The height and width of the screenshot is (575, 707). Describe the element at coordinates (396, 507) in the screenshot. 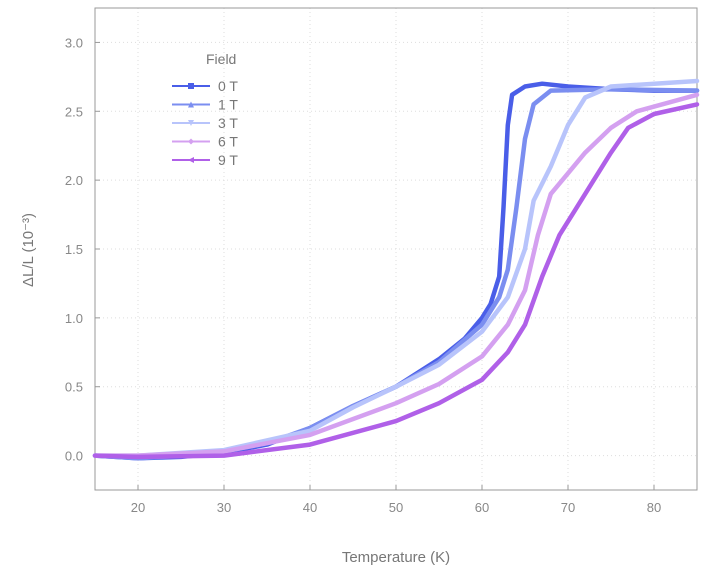

I see `x-tick-label: 50` at that location.